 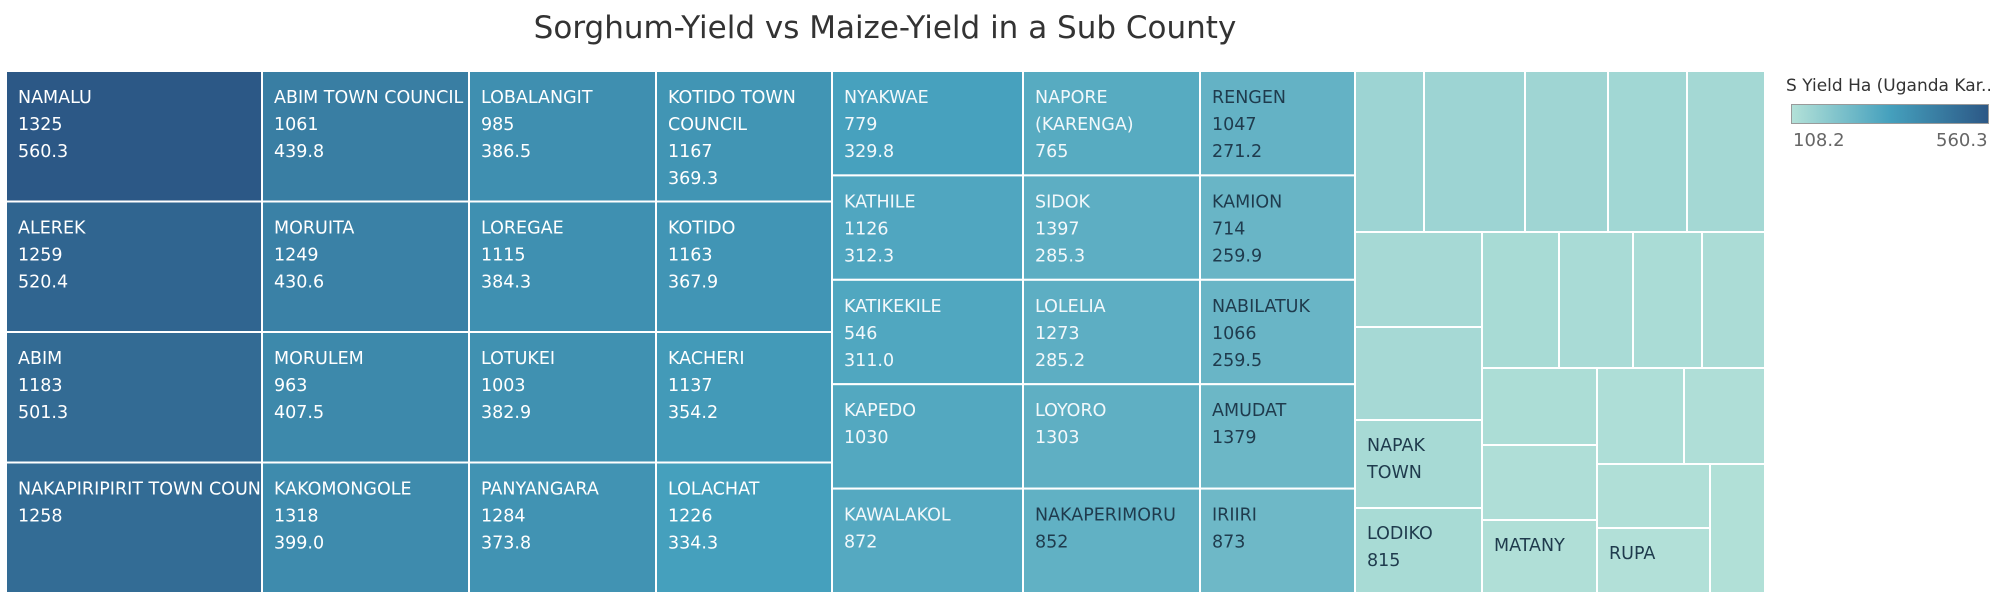 I want to click on cell-kotido-town-council-label: 1167, so click(x=690, y=152).